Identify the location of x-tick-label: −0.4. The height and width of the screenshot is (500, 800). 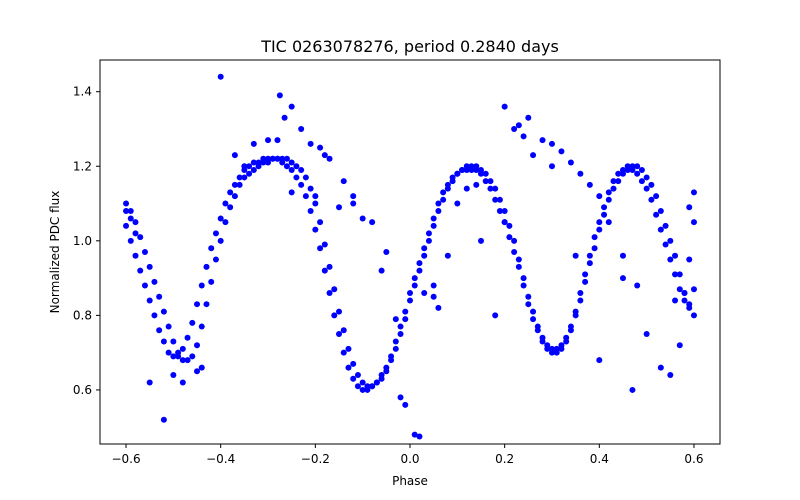
(220, 459).